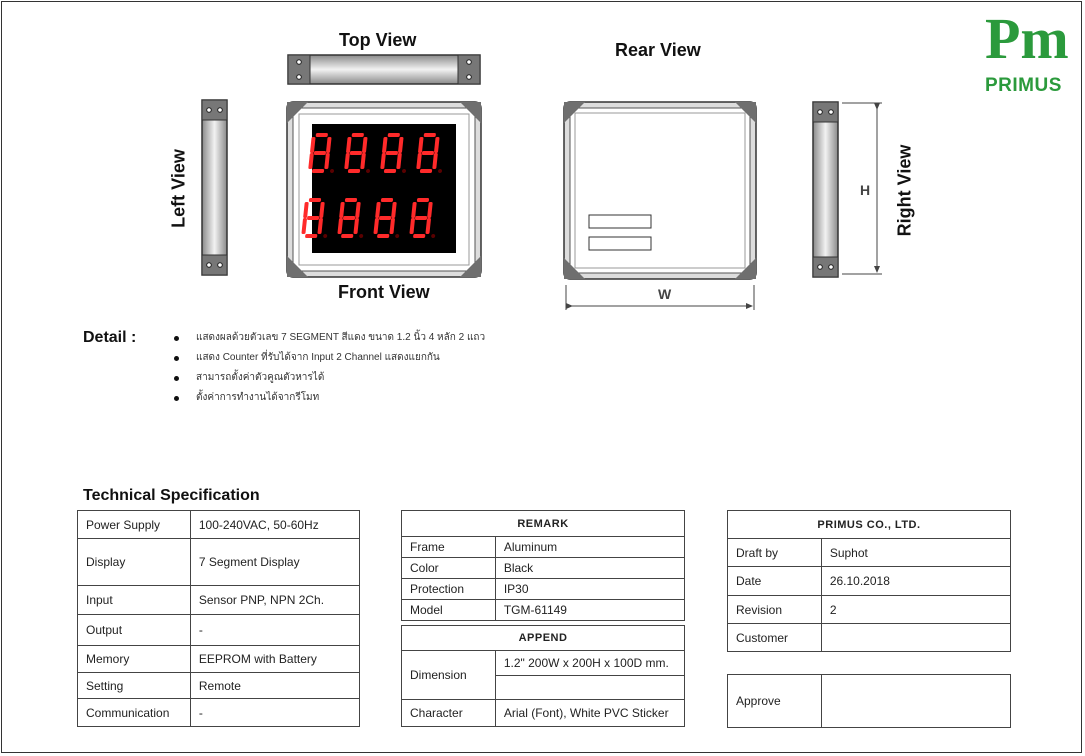  What do you see at coordinates (179, 189) in the screenshot?
I see `left-view-label: Left View` at bounding box center [179, 189].